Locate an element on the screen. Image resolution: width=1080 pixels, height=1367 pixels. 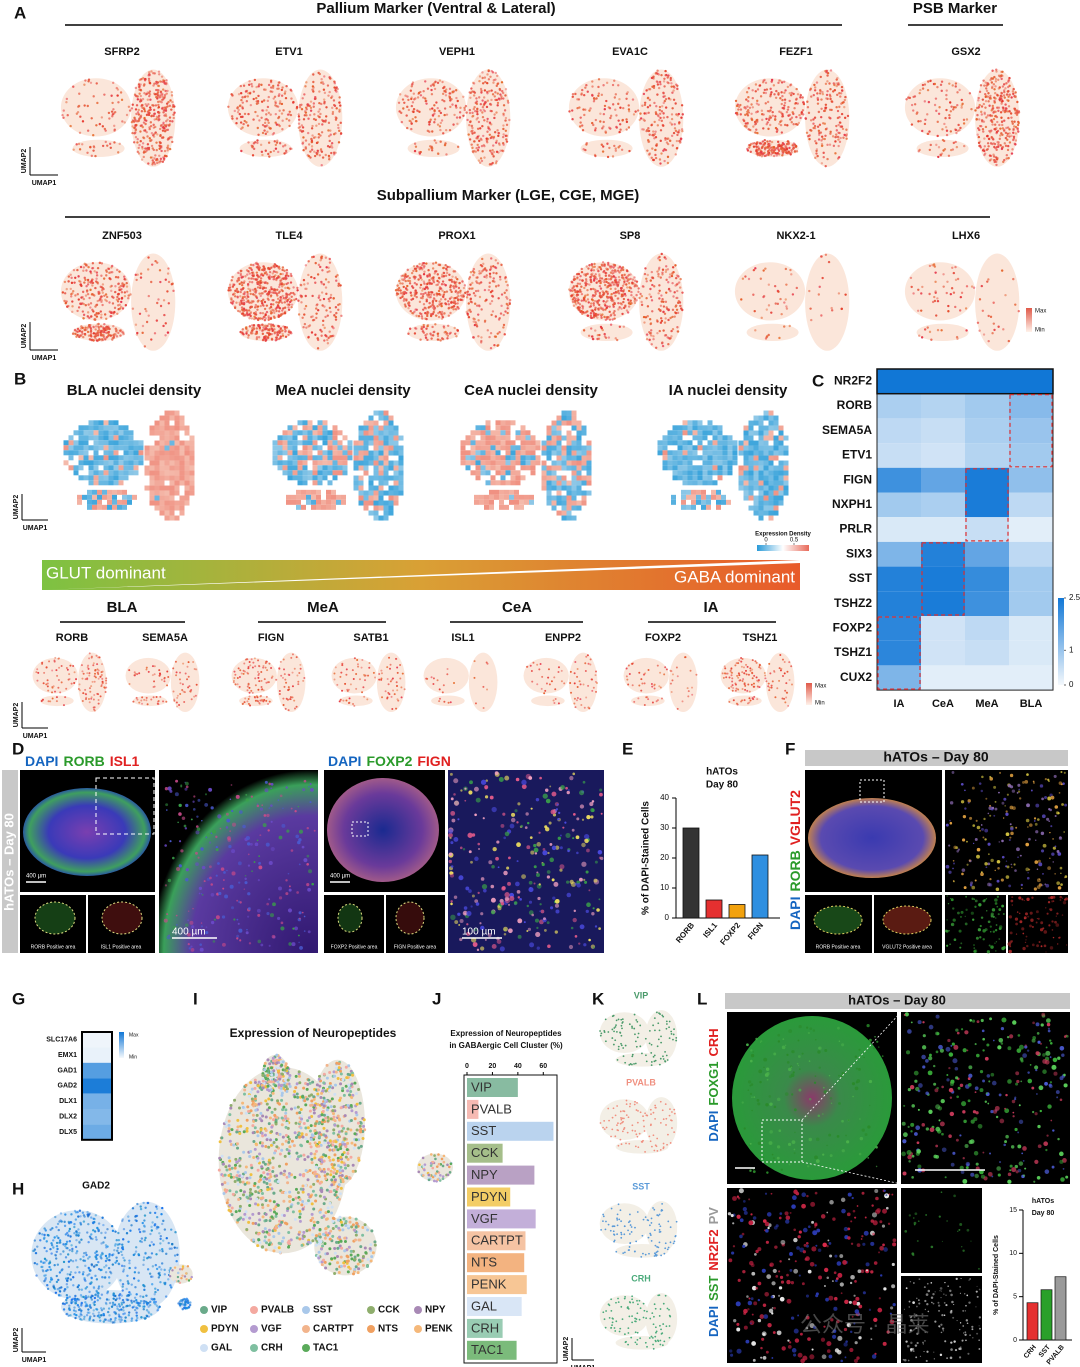
density-pixel is located at coordinates (81, 448).